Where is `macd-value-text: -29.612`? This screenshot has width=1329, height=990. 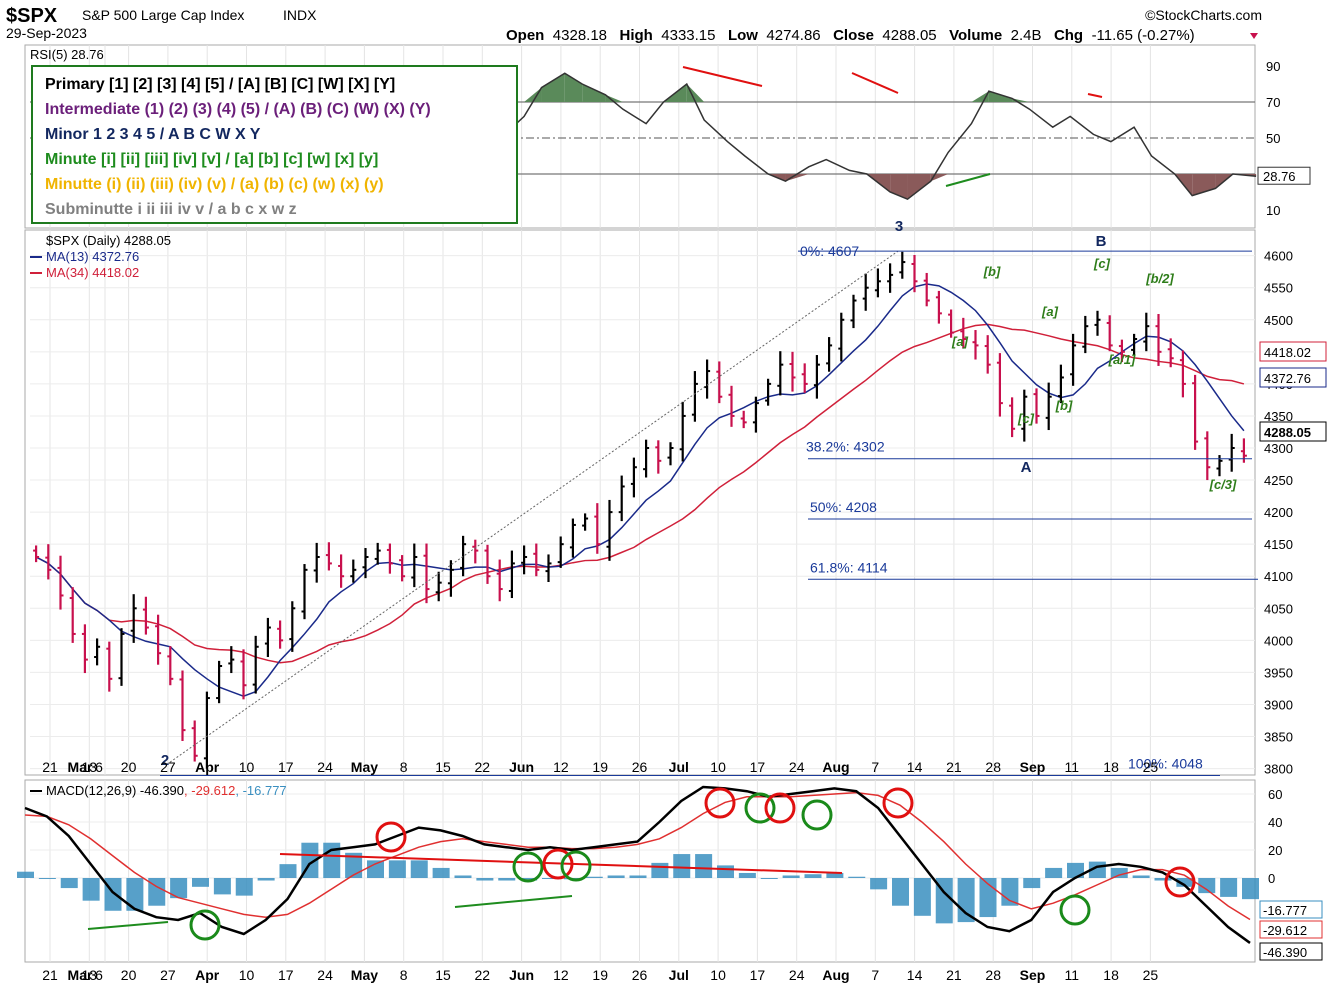
macd-value-text: -29.612 is located at coordinates (1285, 930).